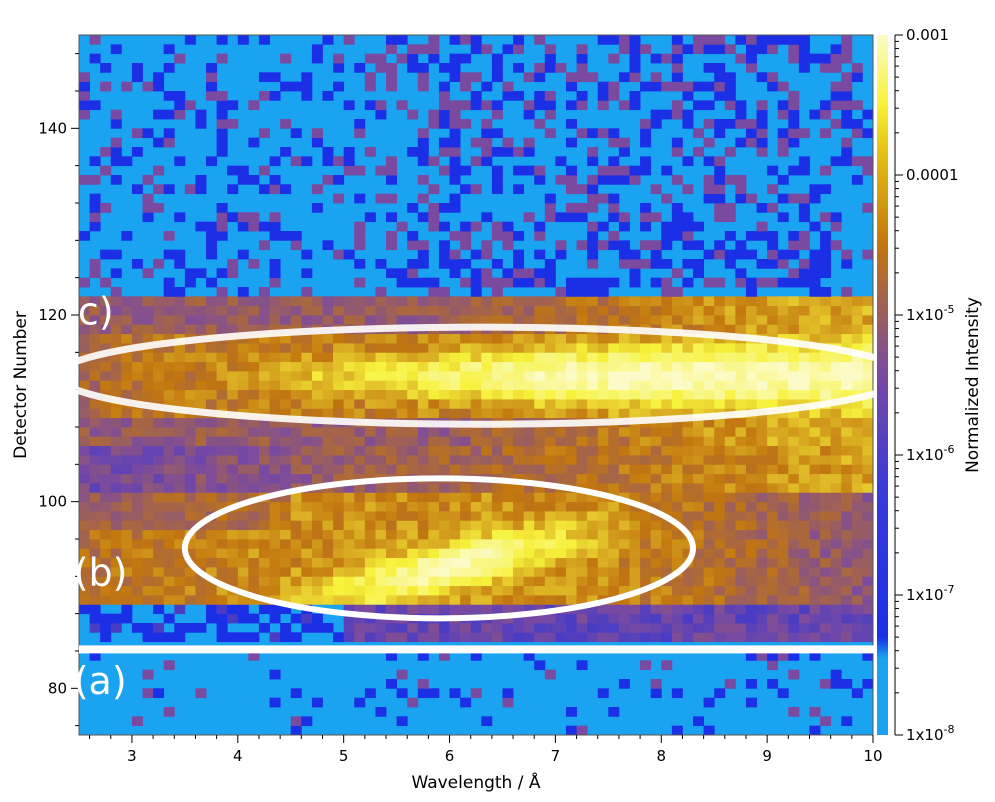 This screenshot has width=995, height=802. What do you see at coordinates (661, 756) in the screenshot?
I see `x-tick-label: 8` at bounding box center [661, 756].